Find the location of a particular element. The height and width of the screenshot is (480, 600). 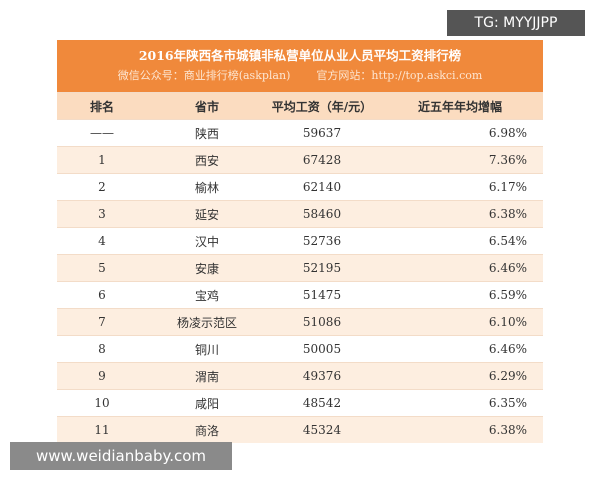

cell: 6 is located at coordinates (102, 295).